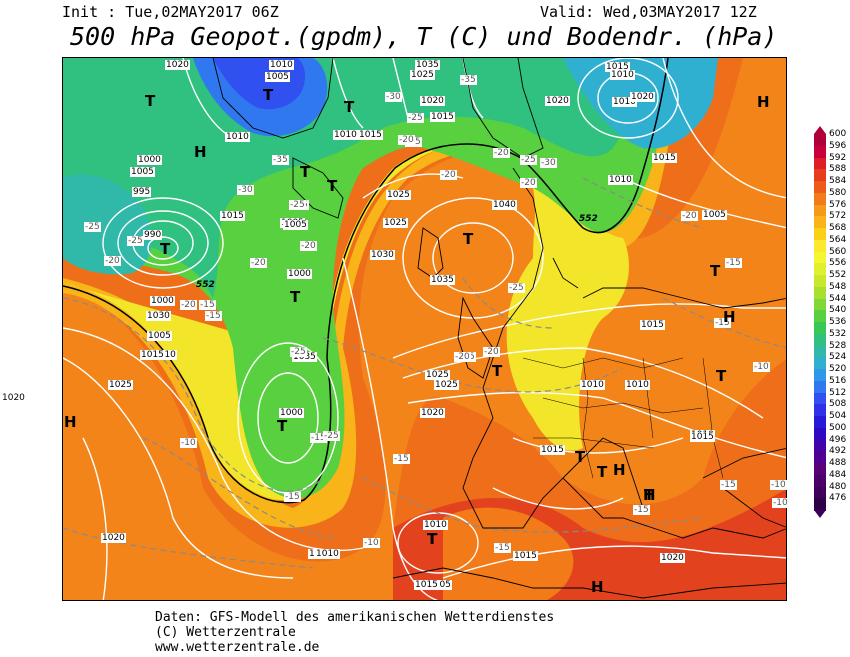 The image size is (850, 657). What do you see at coordinates (640, 103) in the screenshot?
I see `field-524-ne` at bounding box center [640, 103].